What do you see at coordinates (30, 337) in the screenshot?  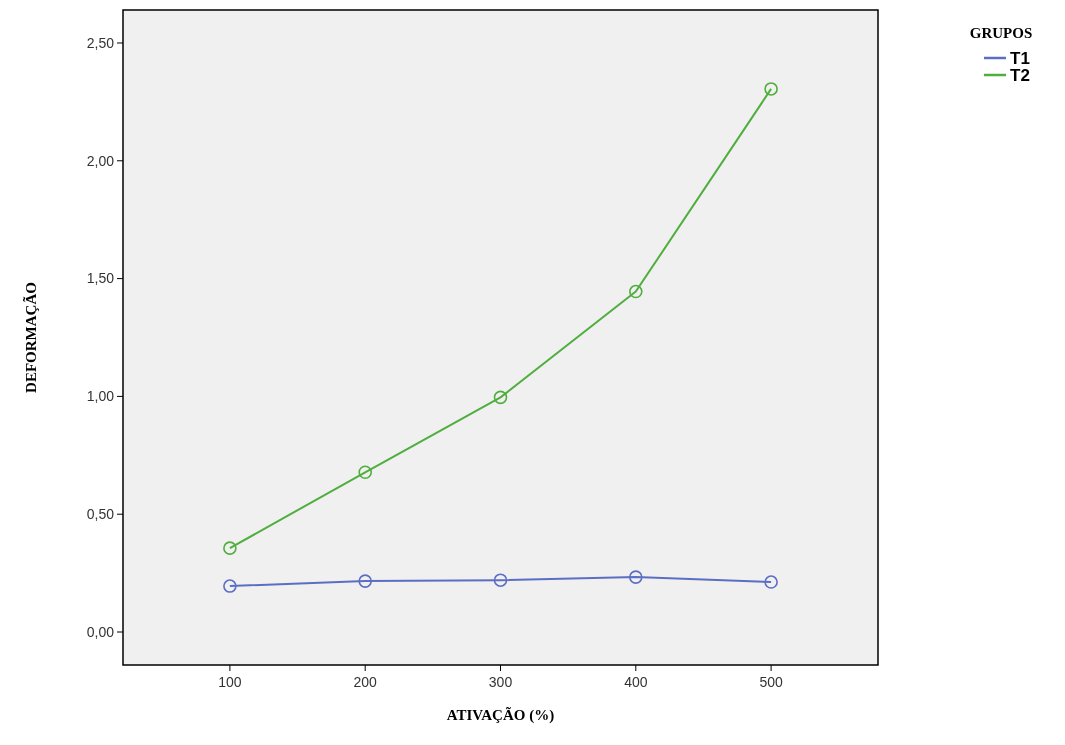 I see `y-axis-title: DEFORMAÇÃO` at bounding box center [30, 337].